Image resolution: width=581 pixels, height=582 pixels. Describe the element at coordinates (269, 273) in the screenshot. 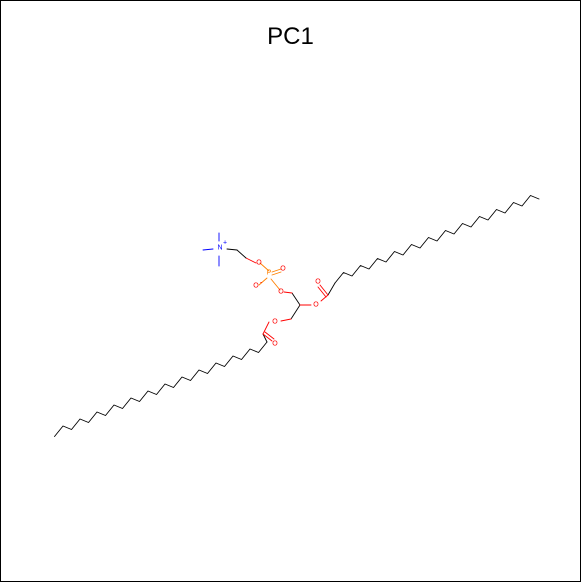

I see `phosphorus-atom: P` at that location.